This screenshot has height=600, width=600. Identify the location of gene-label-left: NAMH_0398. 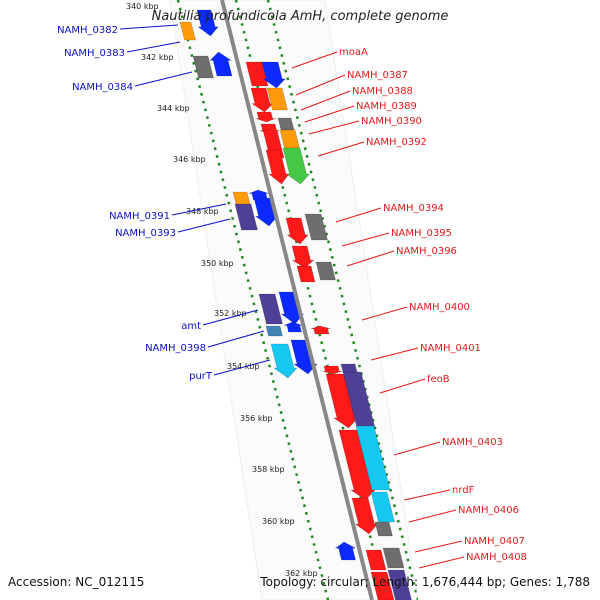
(175, 348).